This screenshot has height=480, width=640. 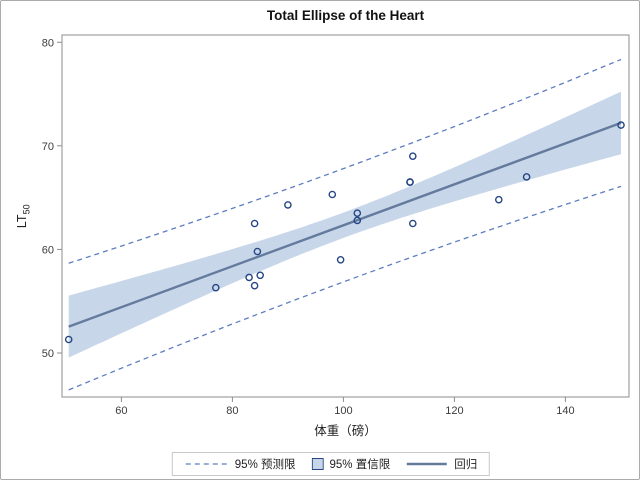 What do you see at coordinates (360, 465) in the screenshot?
I see `legend-item-label: 95% 置信限` at bounding box center [360, 465].